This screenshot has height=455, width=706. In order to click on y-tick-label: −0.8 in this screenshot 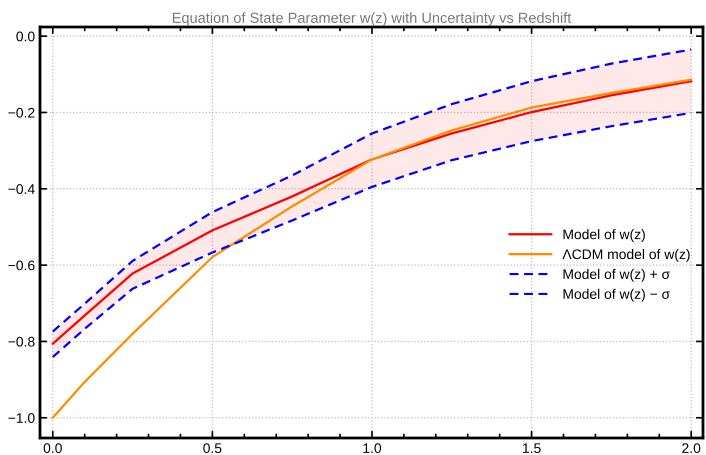, I will do `click(21, 341)`.